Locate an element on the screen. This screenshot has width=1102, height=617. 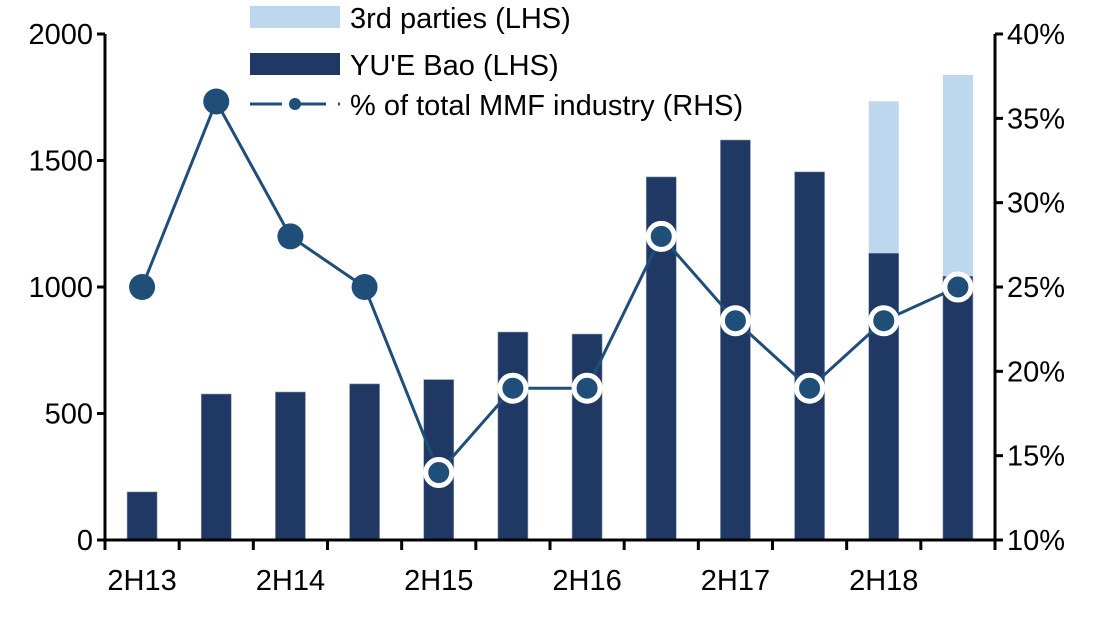
right-tick-label: 25% is located at coordinates (1036, 288).